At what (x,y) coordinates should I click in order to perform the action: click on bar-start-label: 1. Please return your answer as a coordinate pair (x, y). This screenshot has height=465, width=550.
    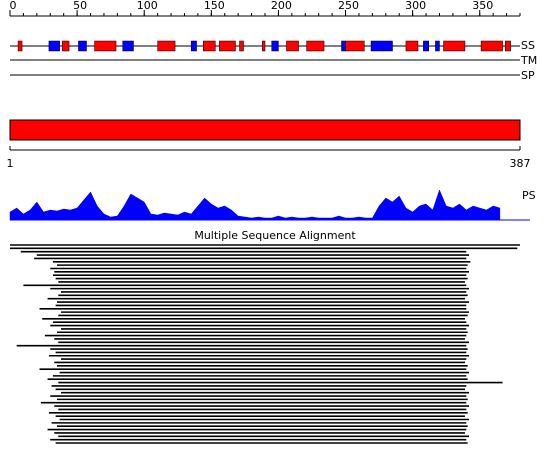
    Looking at the image, I should click on (10, 163).